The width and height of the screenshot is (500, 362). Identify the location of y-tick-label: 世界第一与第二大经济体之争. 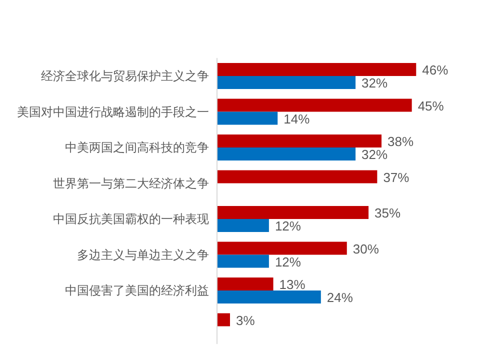
(131, 183).